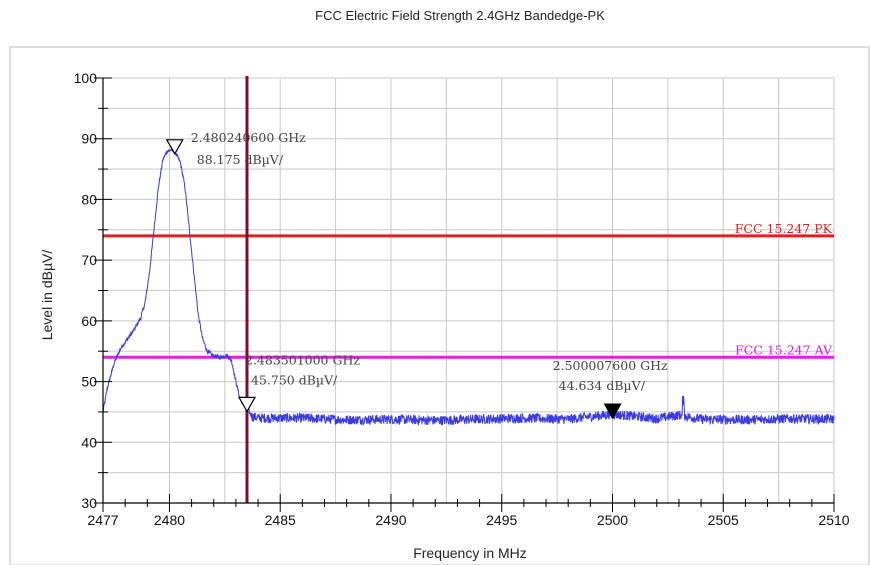 The height and width of the screenshot is (565, 870). What do you see at coordinates (47, 295) in the screenshot?
I see `y-axis-label: Level in dBµV/` at bounding box center [47, 295].